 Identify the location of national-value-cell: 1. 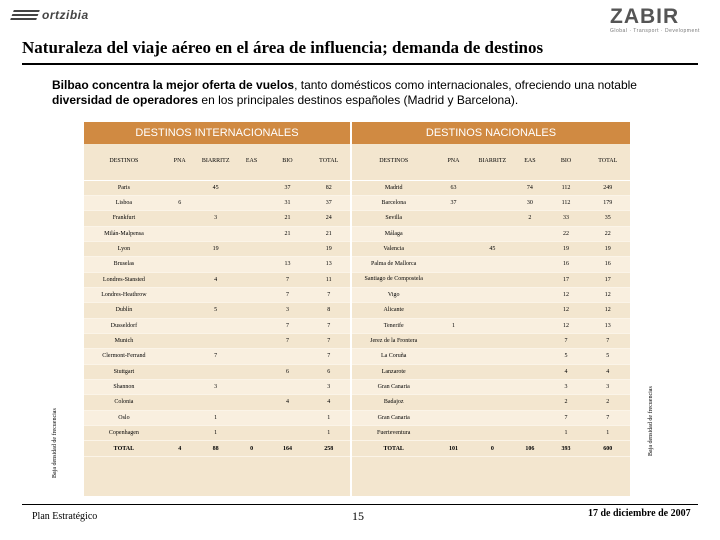
(453, 326).